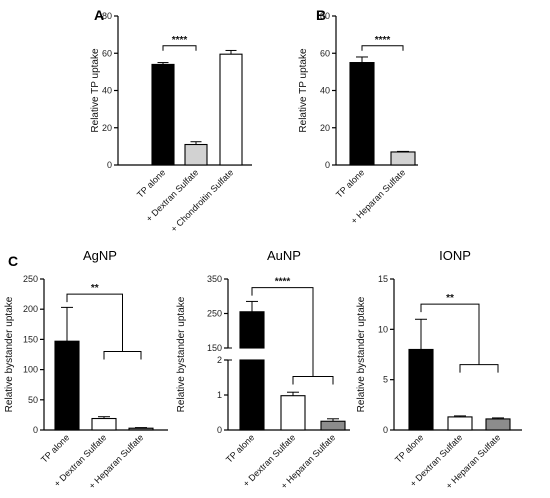 The width and height of the screenshot is (550, 498). Describe the element at coordinates (30, 370) in the screenshot. I see `y-tick-label: 100` at that location.